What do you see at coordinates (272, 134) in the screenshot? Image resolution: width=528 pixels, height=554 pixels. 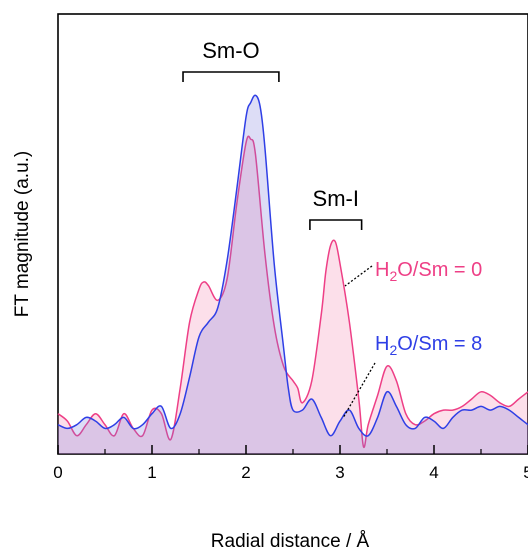 I see `bracket-layer: Sm-O Sm-I` at bounding box center [272, 134].